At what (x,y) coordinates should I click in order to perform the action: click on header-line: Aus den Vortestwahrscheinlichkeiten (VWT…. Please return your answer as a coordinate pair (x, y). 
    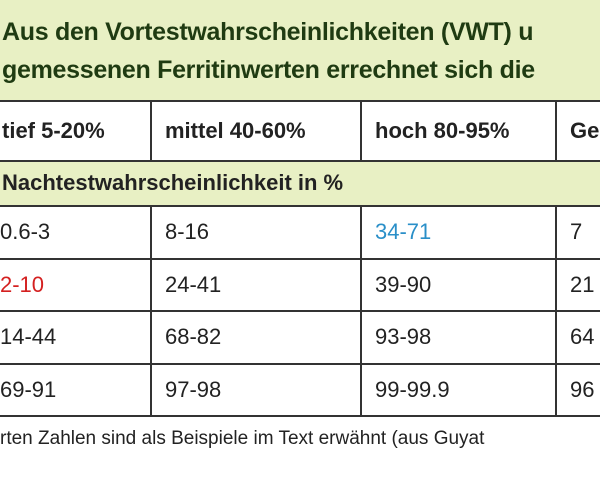
    Looking at the image, I should click on (268, 32).